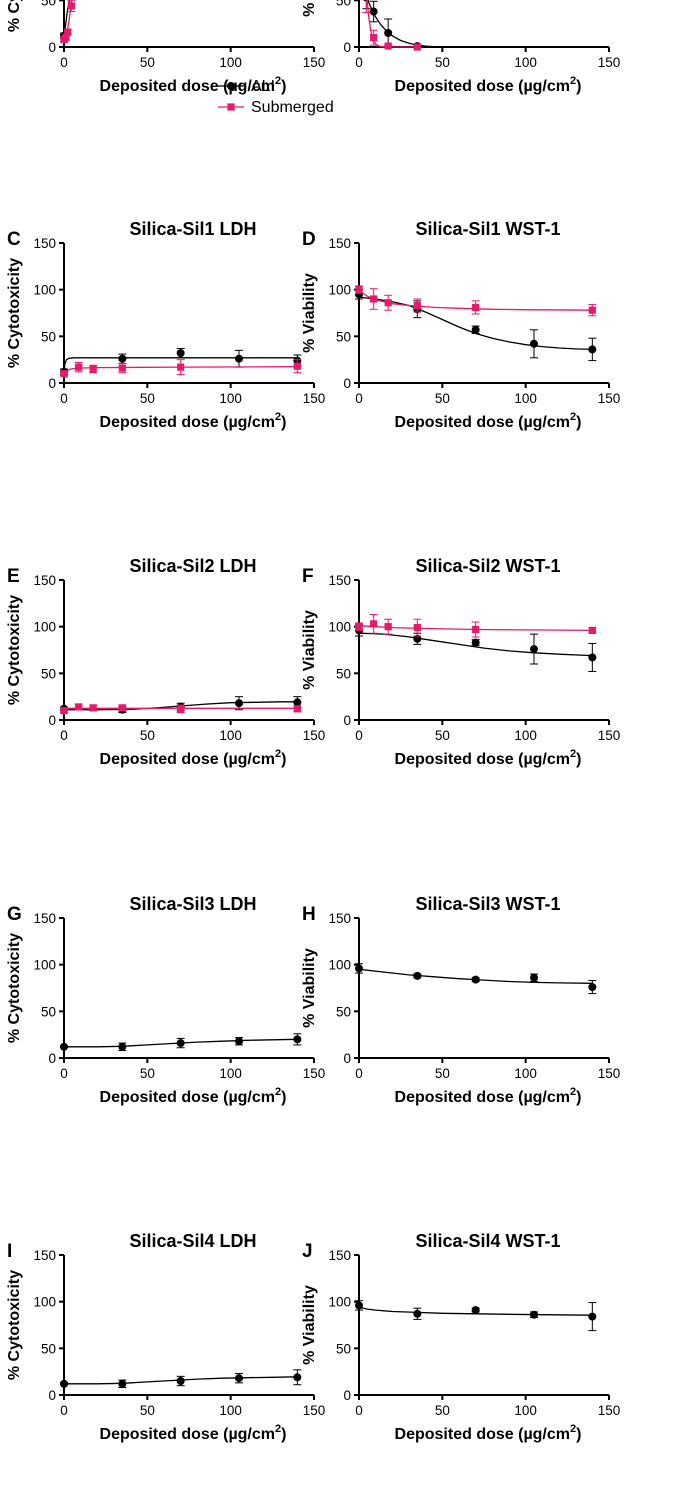  I want to click on panel-title: Silica-Sil3 WST-1, so click(487, 904).